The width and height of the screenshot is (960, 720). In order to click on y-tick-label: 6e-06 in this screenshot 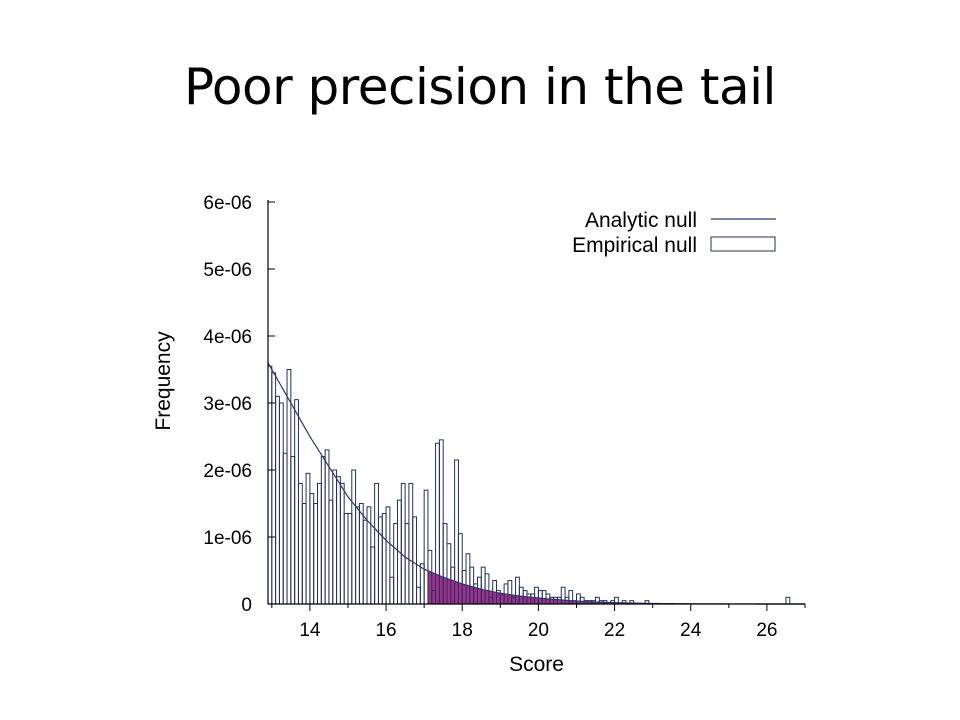, I will do `click(227, 203)`.